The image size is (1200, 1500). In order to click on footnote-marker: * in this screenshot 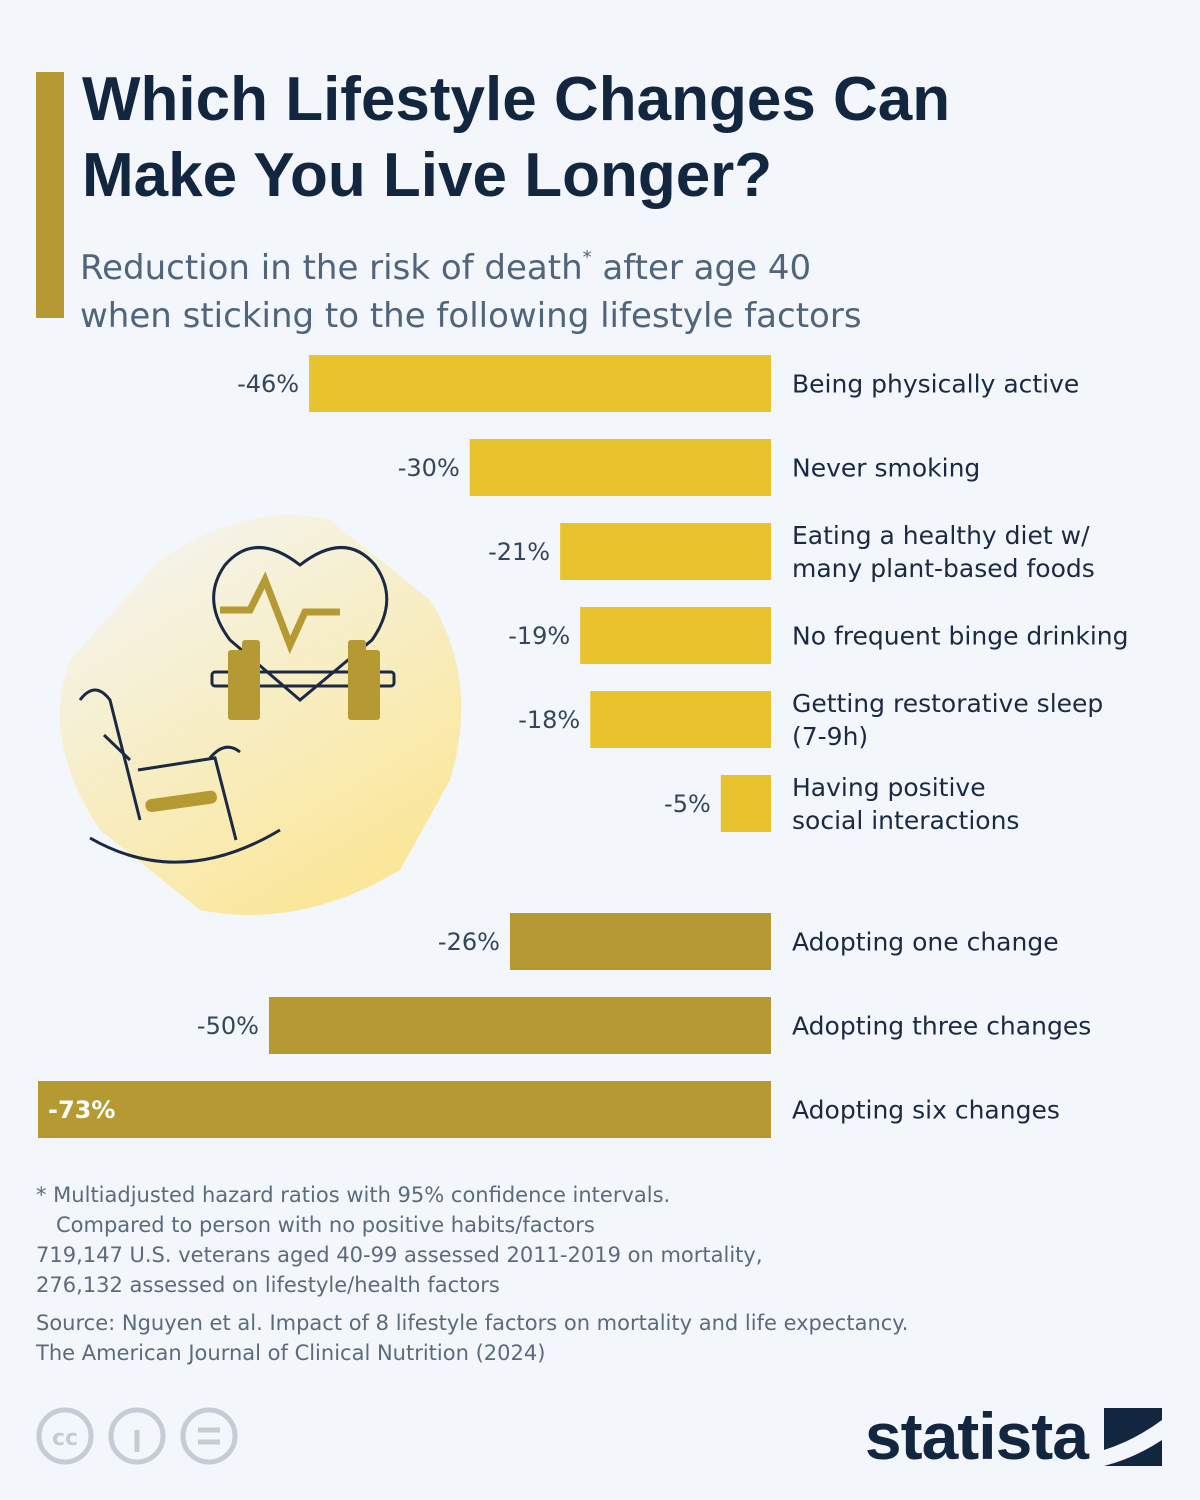, I will do `click(587, 257)`.